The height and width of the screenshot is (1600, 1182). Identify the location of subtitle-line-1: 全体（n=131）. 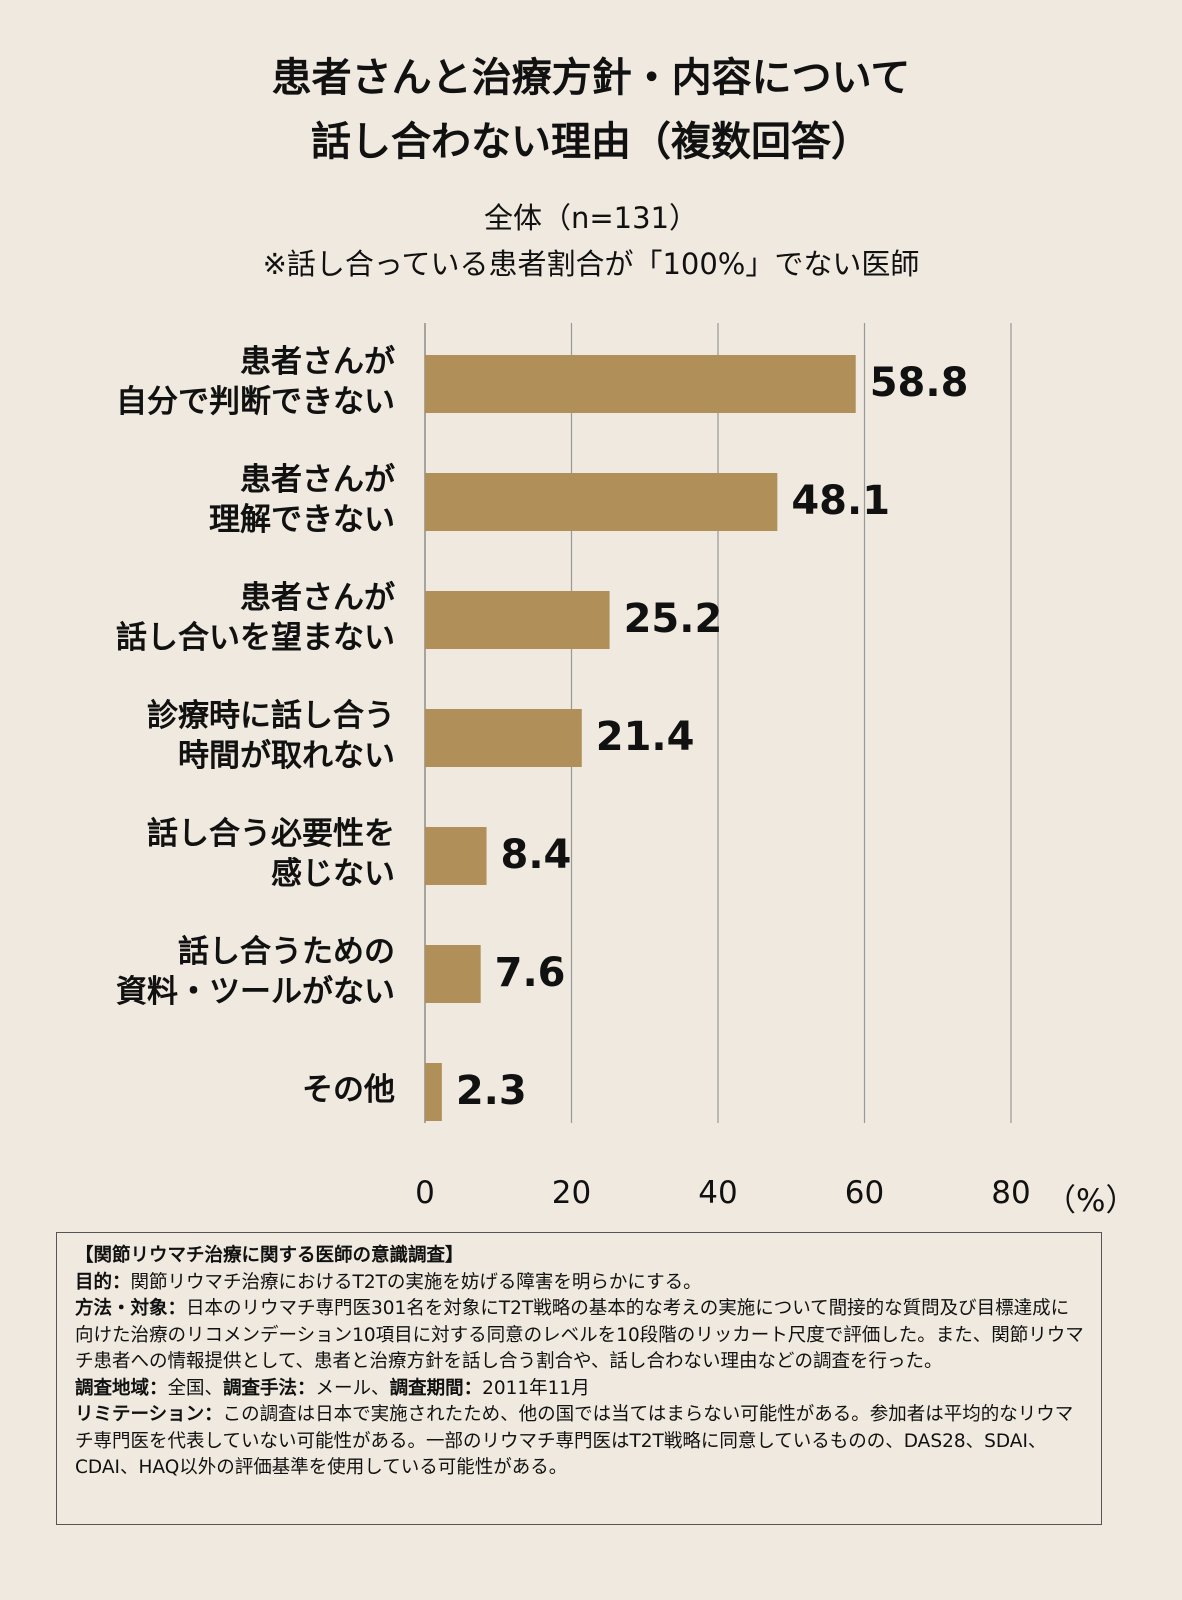
(591, 218).